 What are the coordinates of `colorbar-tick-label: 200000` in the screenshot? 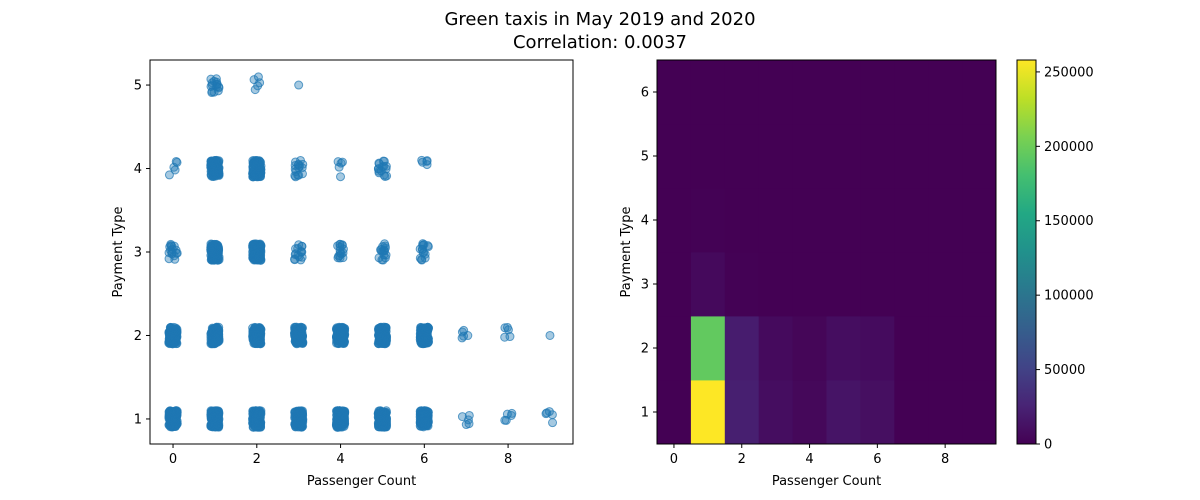 It's located at (1069, 147).